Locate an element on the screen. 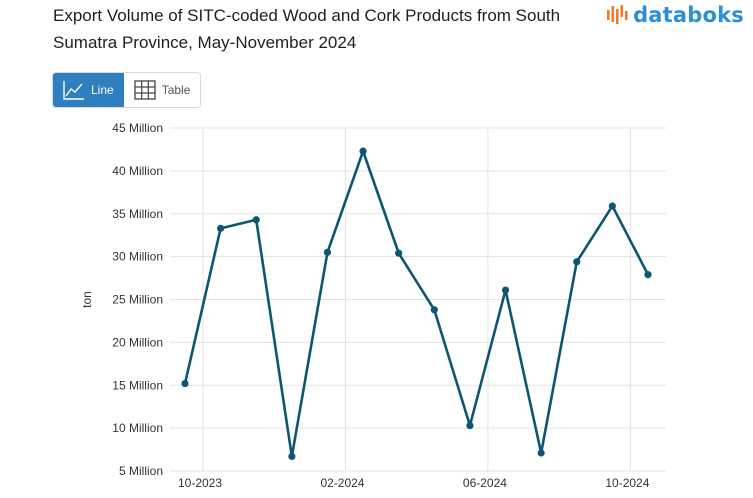  tab-table: Table is located at coordinates (162, 90).